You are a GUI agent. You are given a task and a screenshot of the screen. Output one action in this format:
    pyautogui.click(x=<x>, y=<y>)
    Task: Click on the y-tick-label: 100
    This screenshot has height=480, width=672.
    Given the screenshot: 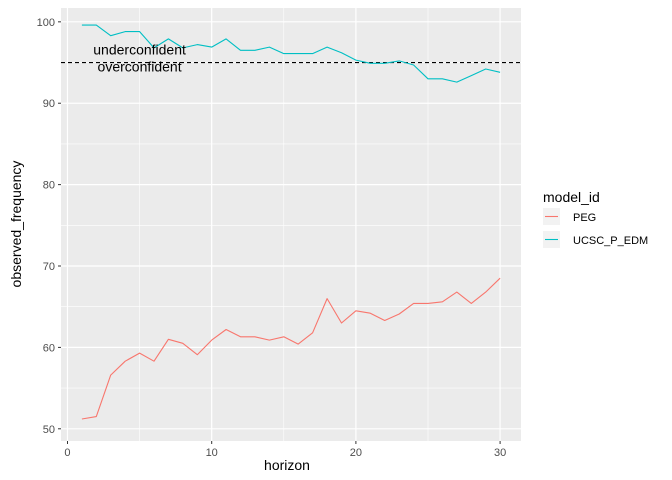 What is the action you would take?
    pyautogui.click(x=46, y=23)
    